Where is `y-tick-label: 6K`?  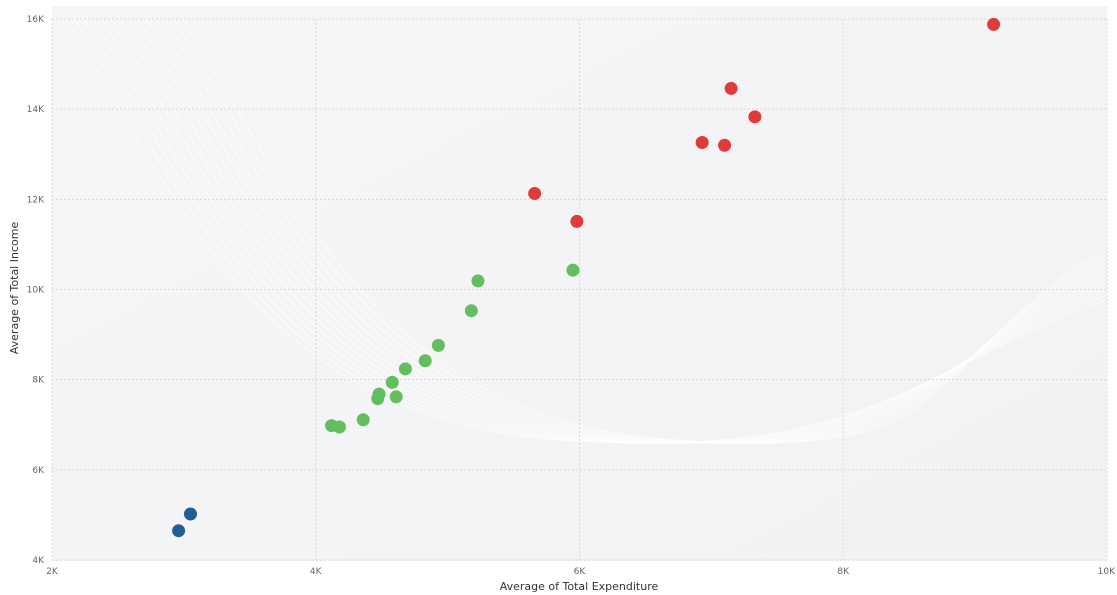 y-tick-label: 6K is located at coordinates (38, 471).